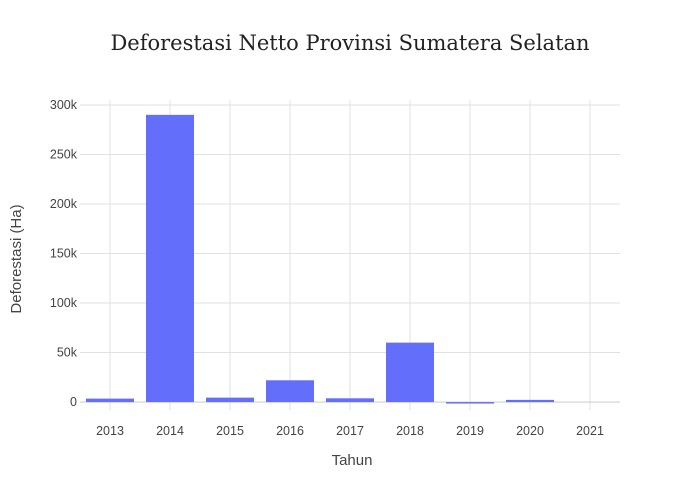  What do you see at coordinates (64, 105) in the screenshot?
I see `y-tick-label: 300k` at bounding box center [64, 105].